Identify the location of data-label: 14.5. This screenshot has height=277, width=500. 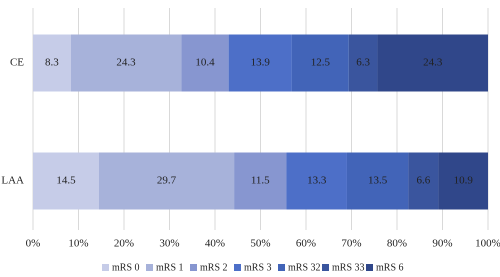
(66, 181).